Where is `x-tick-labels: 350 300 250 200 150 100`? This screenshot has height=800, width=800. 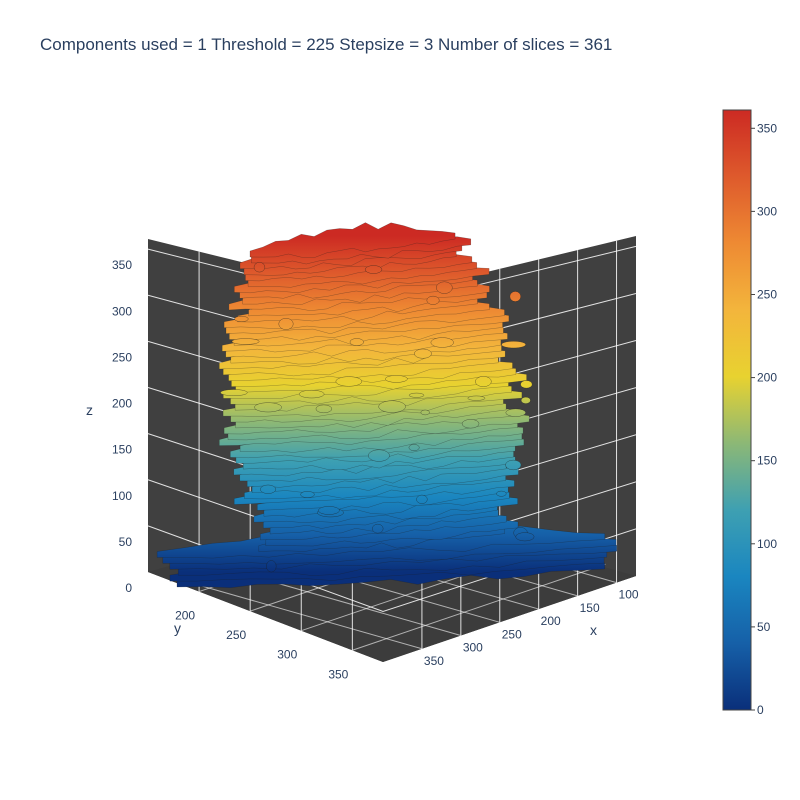 x-tick-labels: 350 300 250 200 150 100 is located at coordinates (531, 628).